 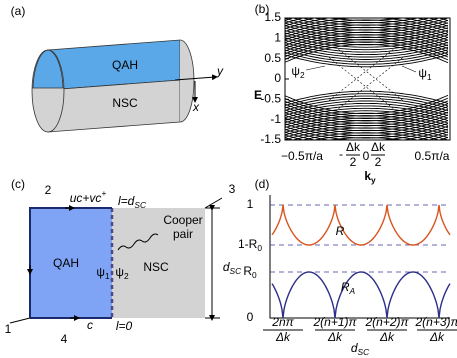 I want to click on axis-label-main: k, so click(x=367, y=176).